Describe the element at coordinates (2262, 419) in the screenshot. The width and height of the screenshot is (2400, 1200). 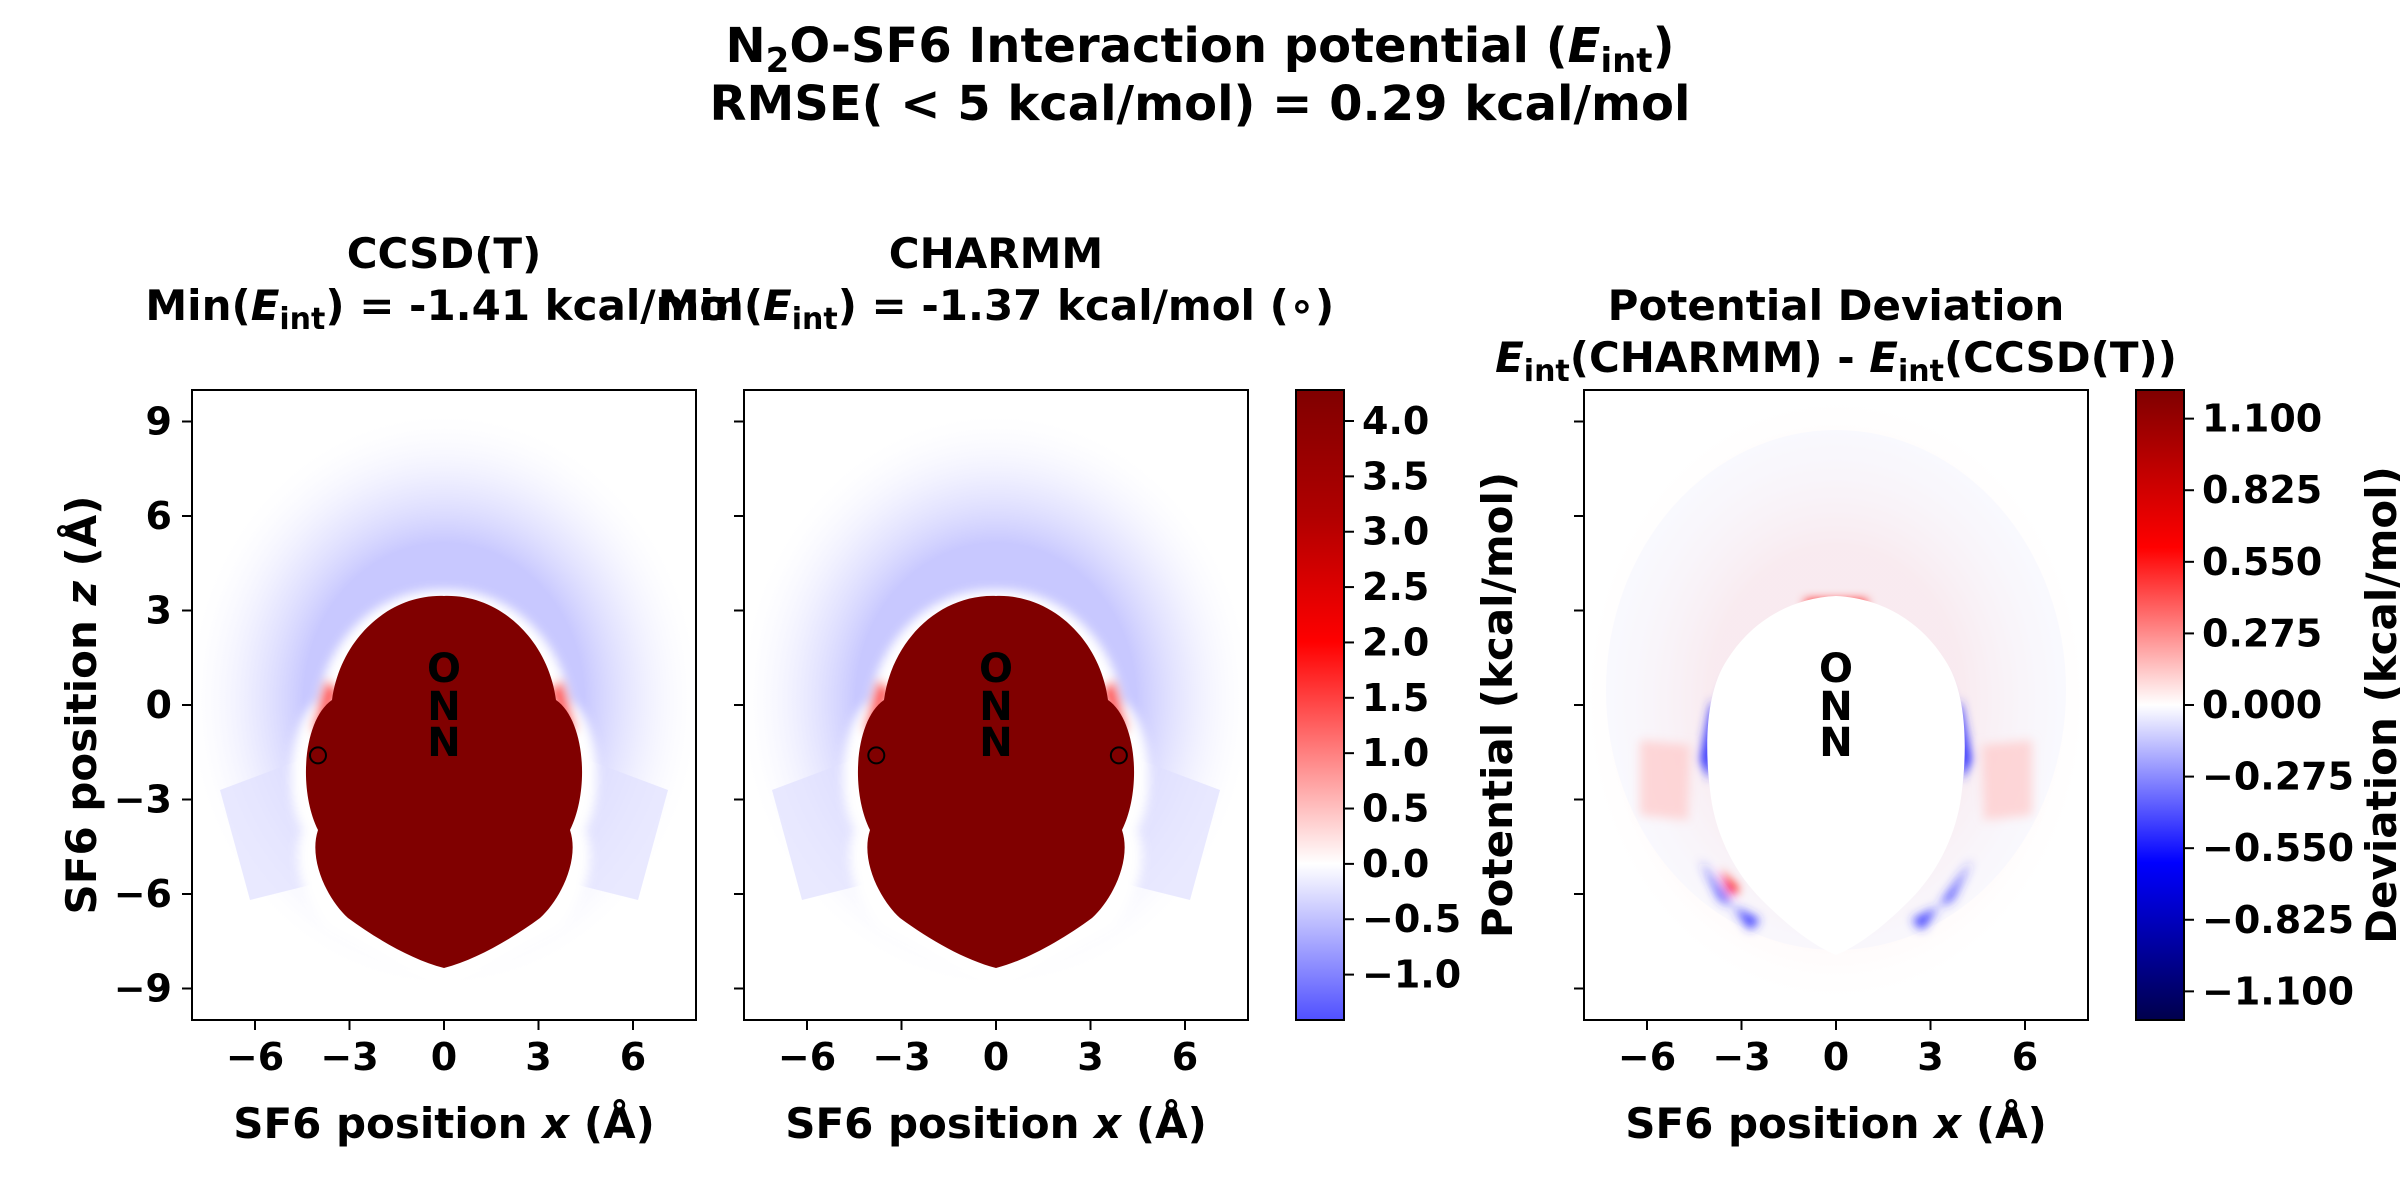
I see `colorbar-tick-label: 1.100` at that location.